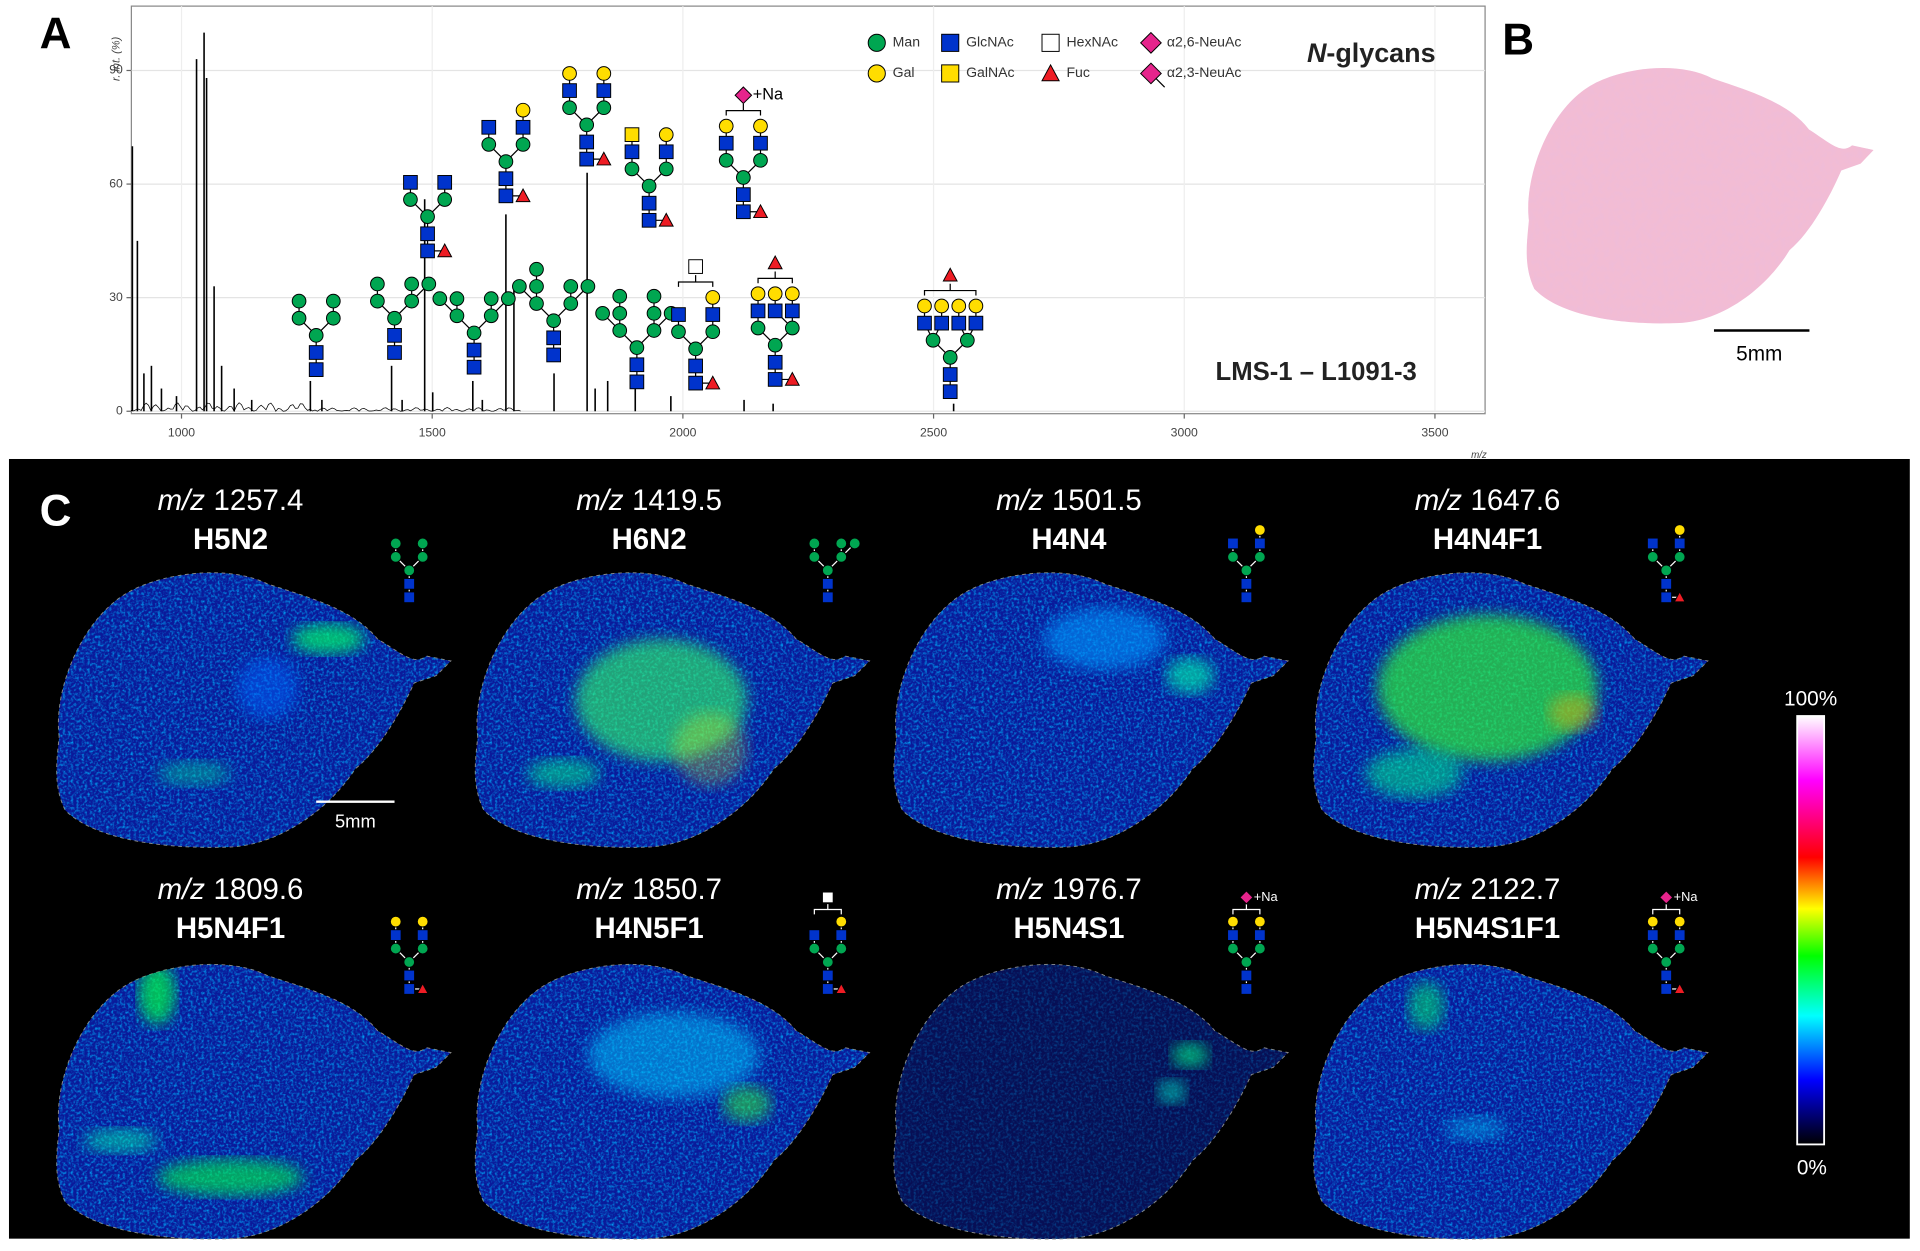  I want to click on panel-label: B, so click(1518, 39).